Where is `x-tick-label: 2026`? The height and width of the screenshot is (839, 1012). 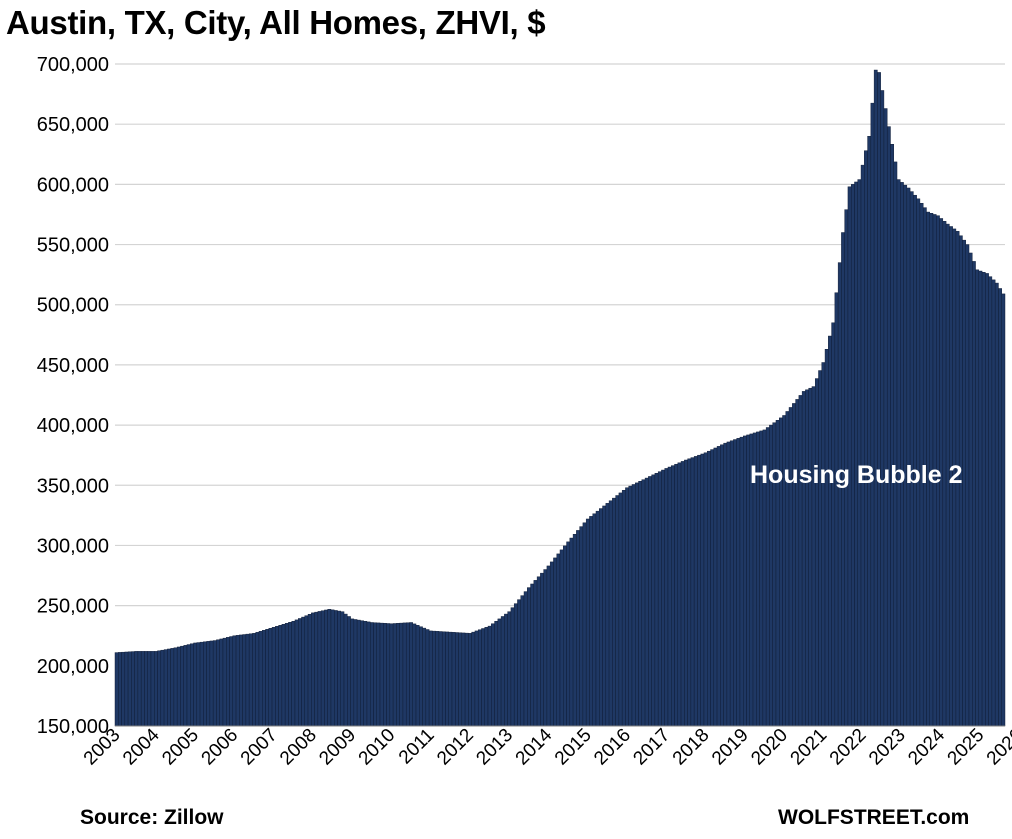
x-tick-label: 2026 is located at coordinates (997, 747).